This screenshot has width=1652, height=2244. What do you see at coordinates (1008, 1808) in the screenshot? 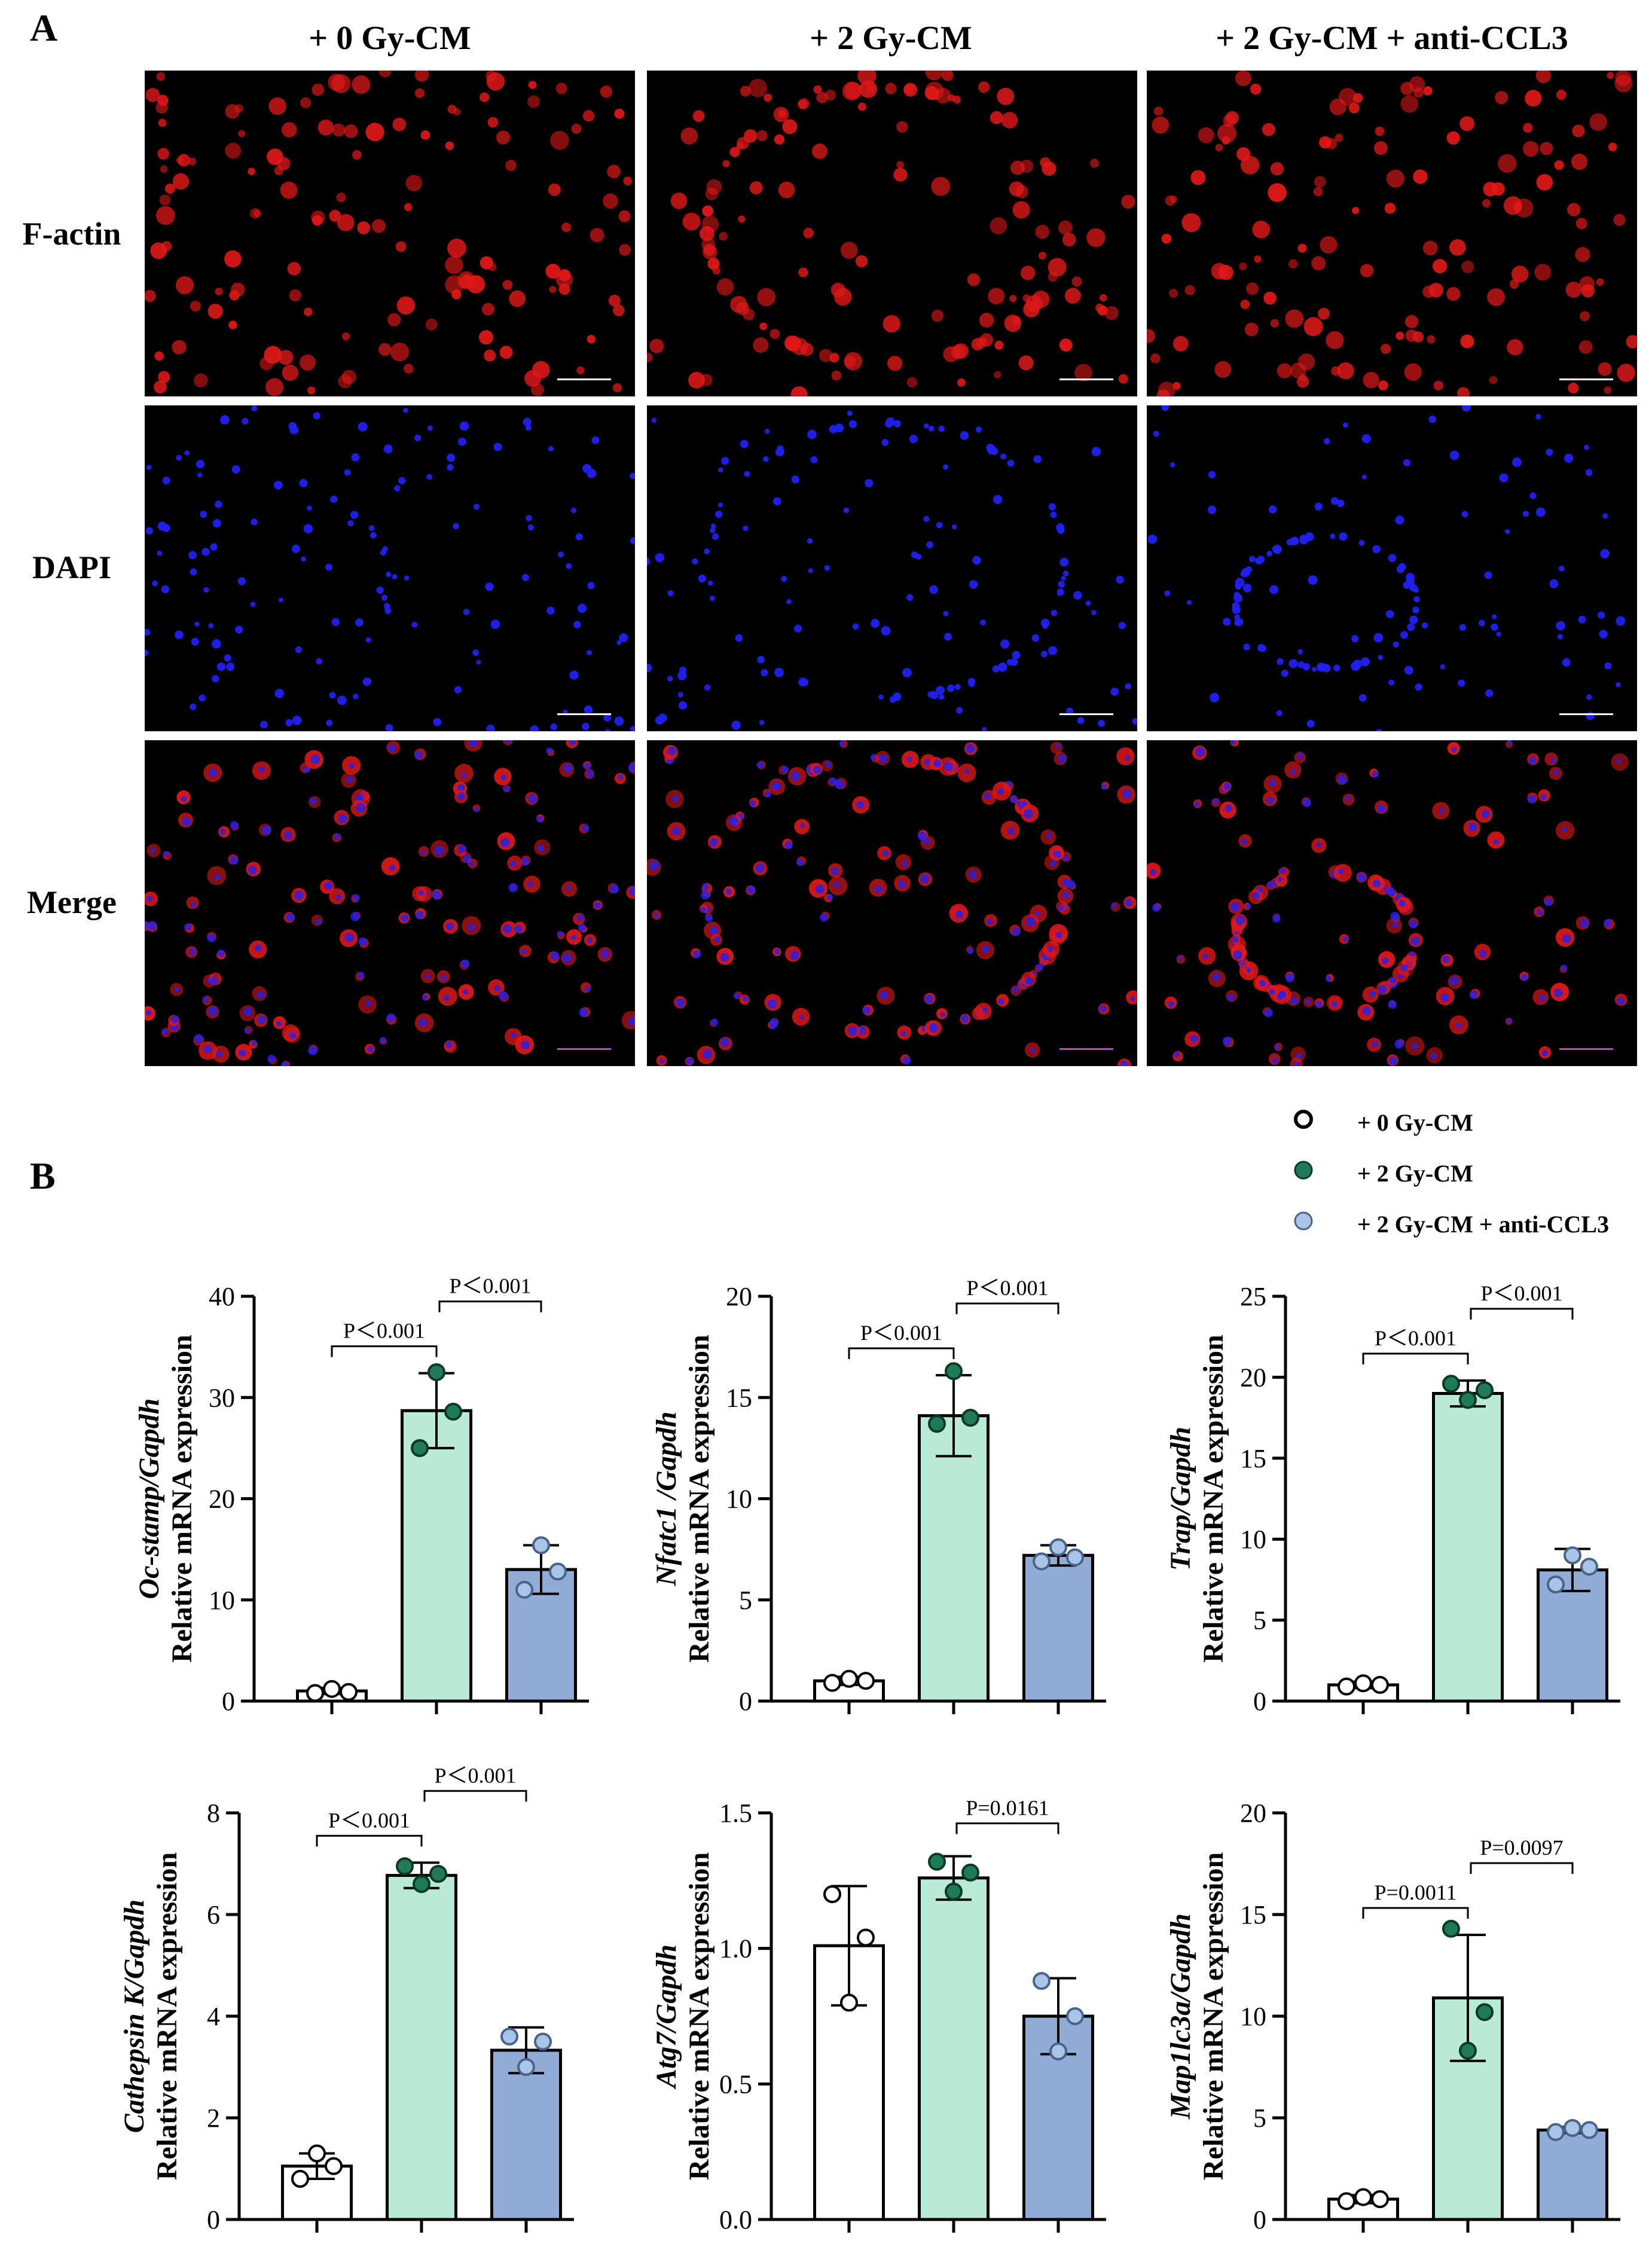
I see `p-value-label: P=0.0161` at bounding box center [1008, 1808].